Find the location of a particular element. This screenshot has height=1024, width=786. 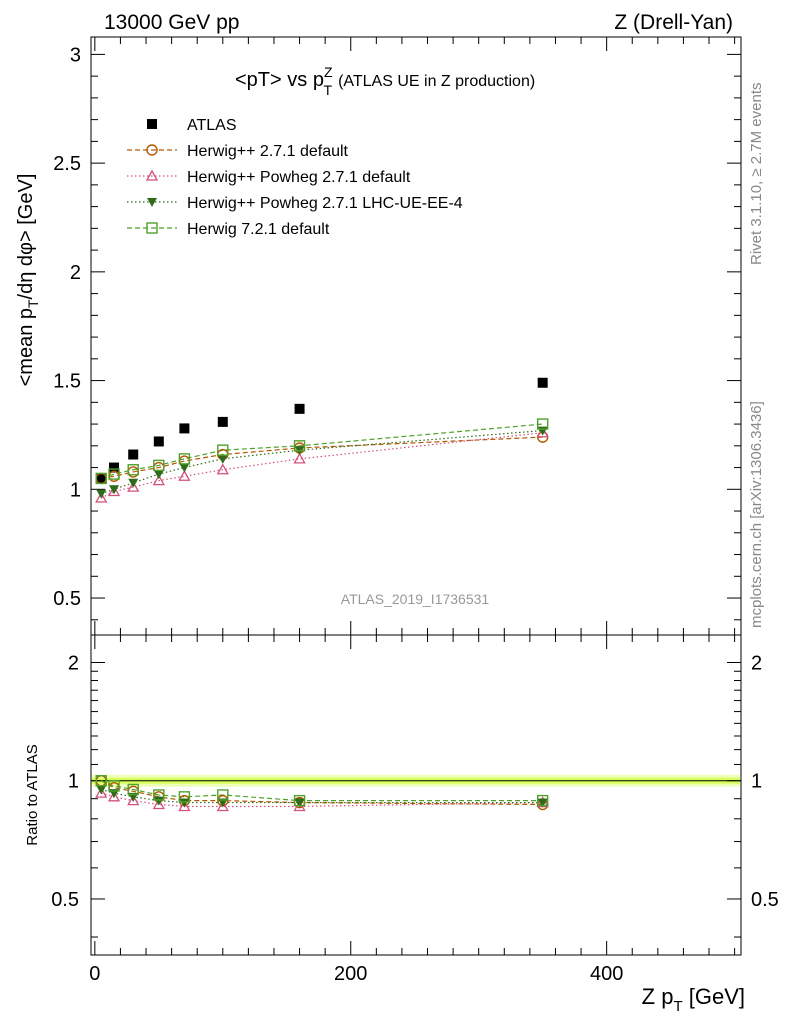

ratio-y-tick-label: 1 is located at coordinates (73, 782).